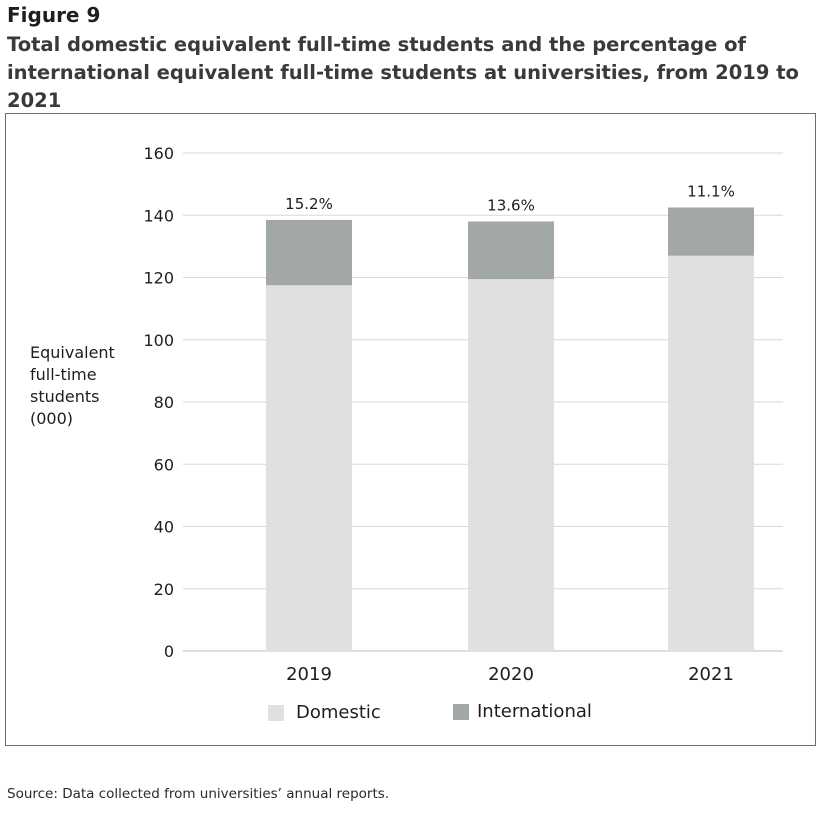  I want to click on legend-item-international: International, so click(522, 711).